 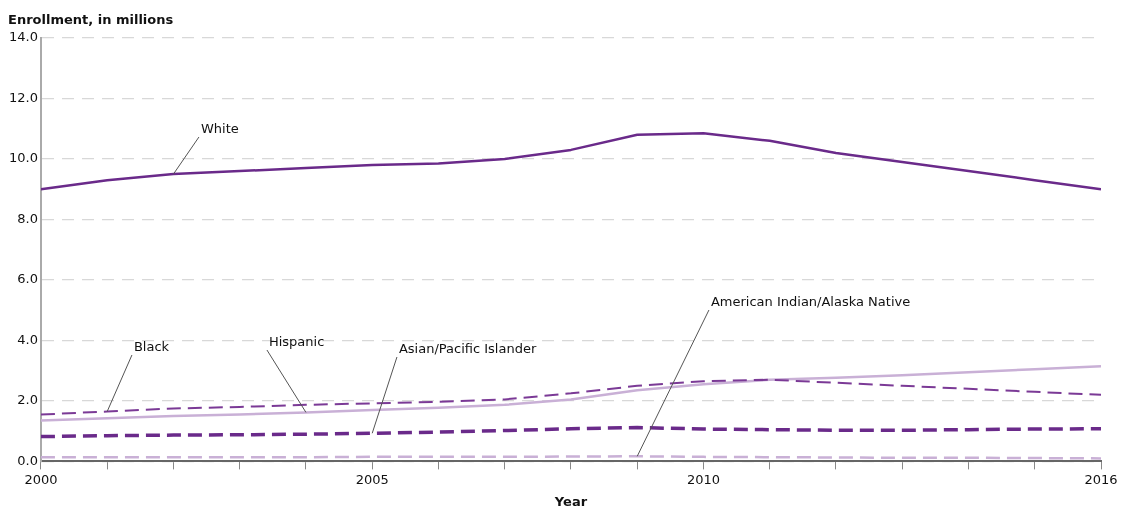 I want to click on y-tick-label: 4.0, so click(x=27, y=339).